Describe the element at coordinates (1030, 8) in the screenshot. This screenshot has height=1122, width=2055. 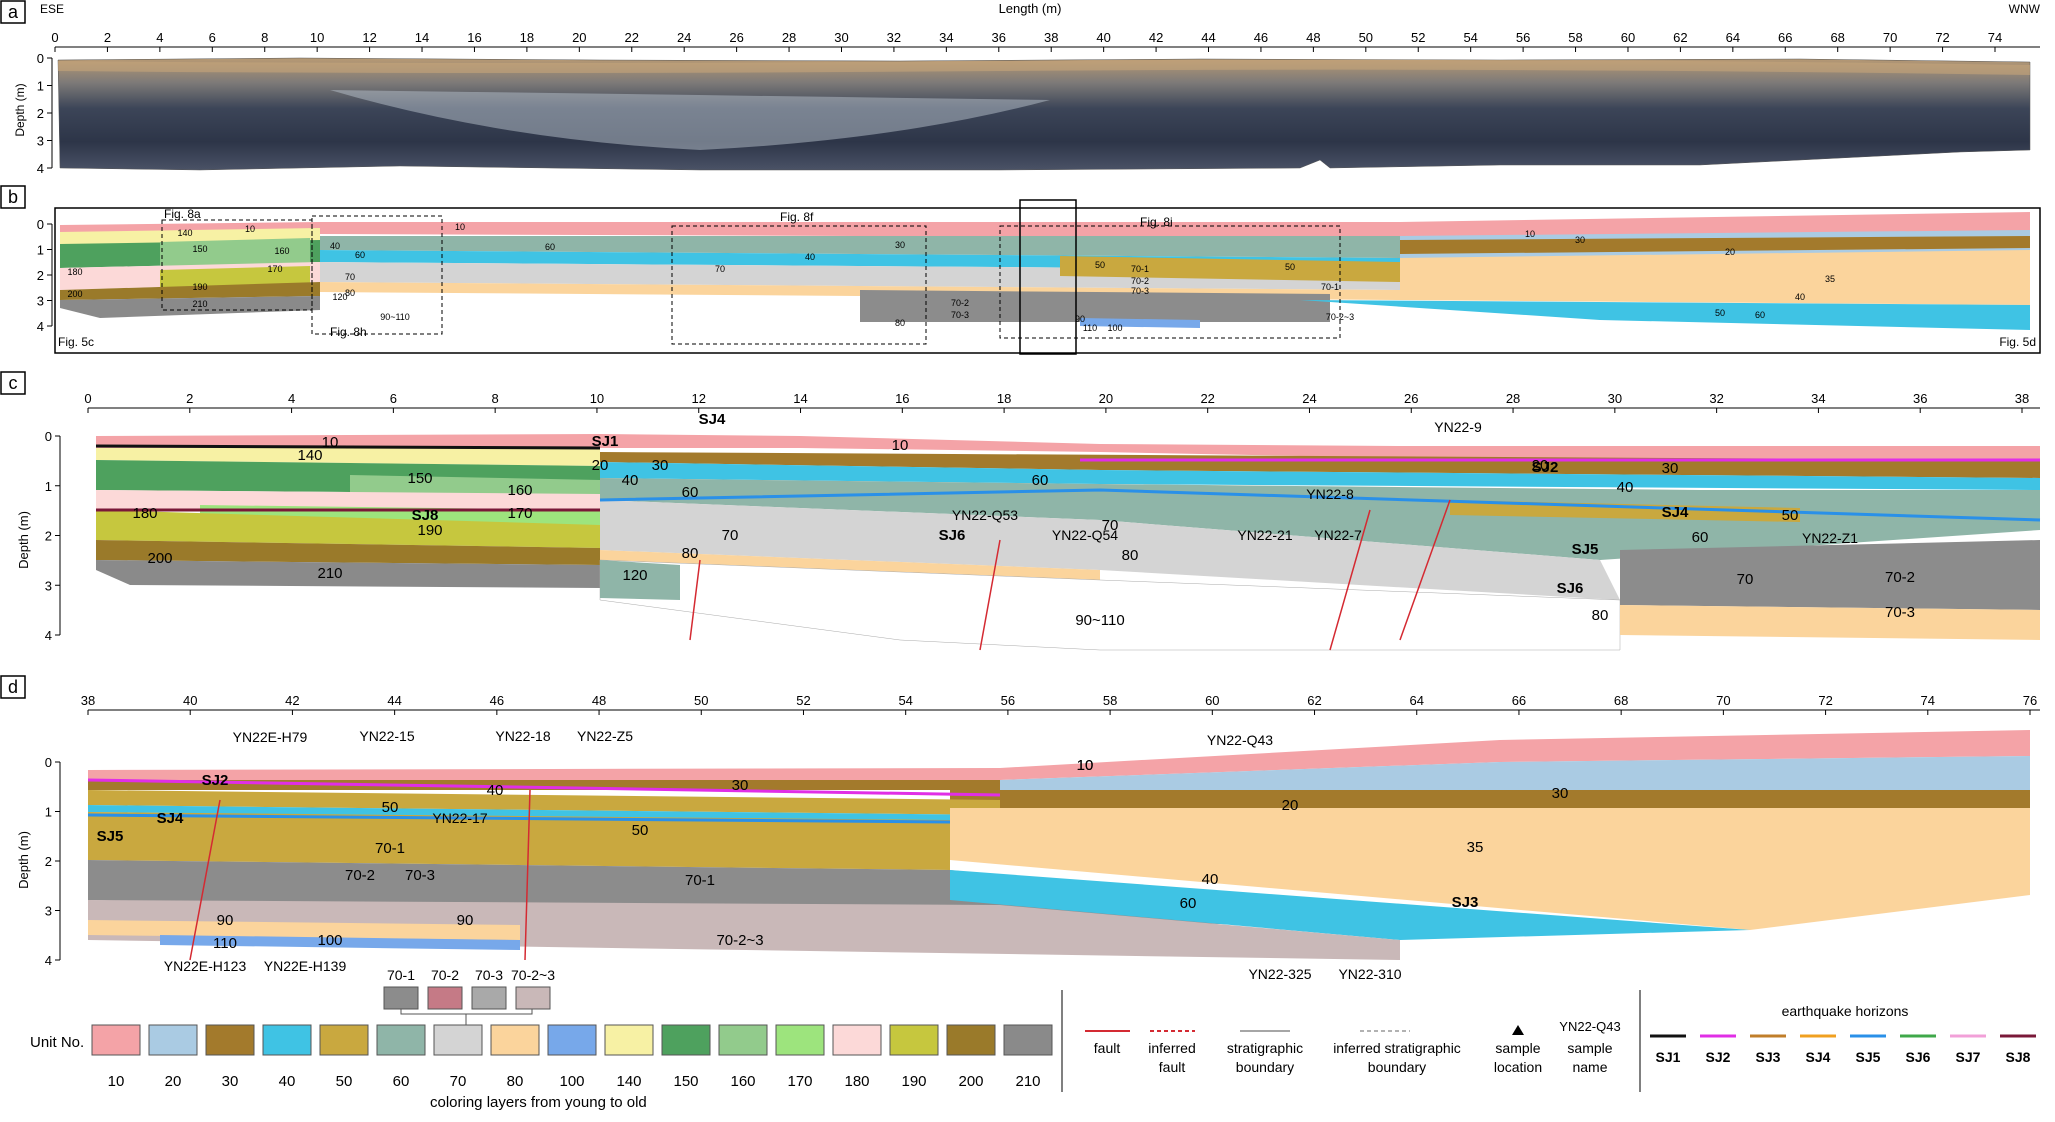
I see `length-axis-title: Length (m)` at that location.